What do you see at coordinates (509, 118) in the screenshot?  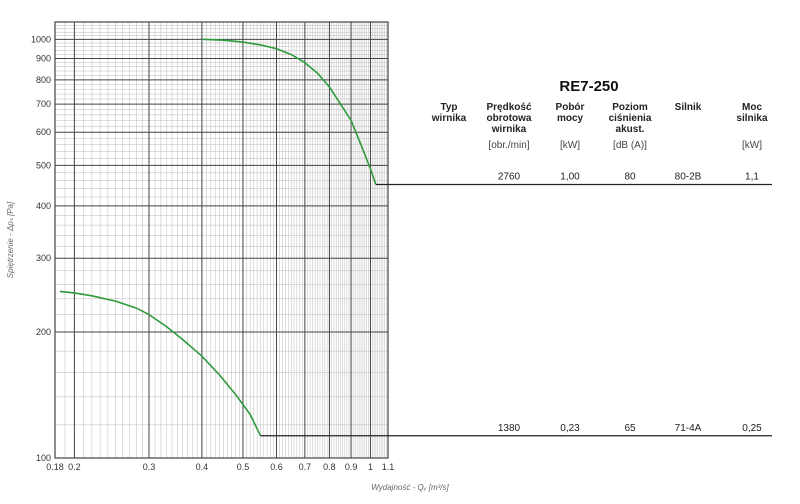 I see `table-header: obrotowa` at bounding box center [509, 118].